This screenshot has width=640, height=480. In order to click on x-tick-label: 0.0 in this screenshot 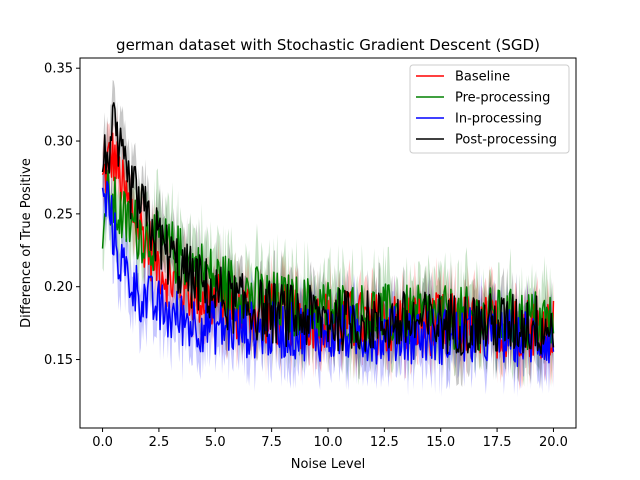, I will do `click(102, 442)`.